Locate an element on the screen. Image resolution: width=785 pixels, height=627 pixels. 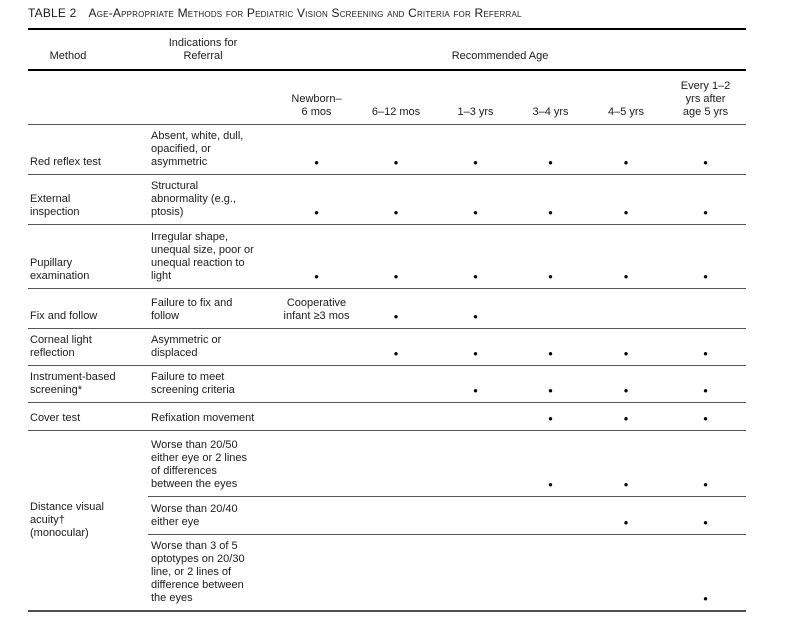
method-cell: External inspection is located at coordinates (88, 199).